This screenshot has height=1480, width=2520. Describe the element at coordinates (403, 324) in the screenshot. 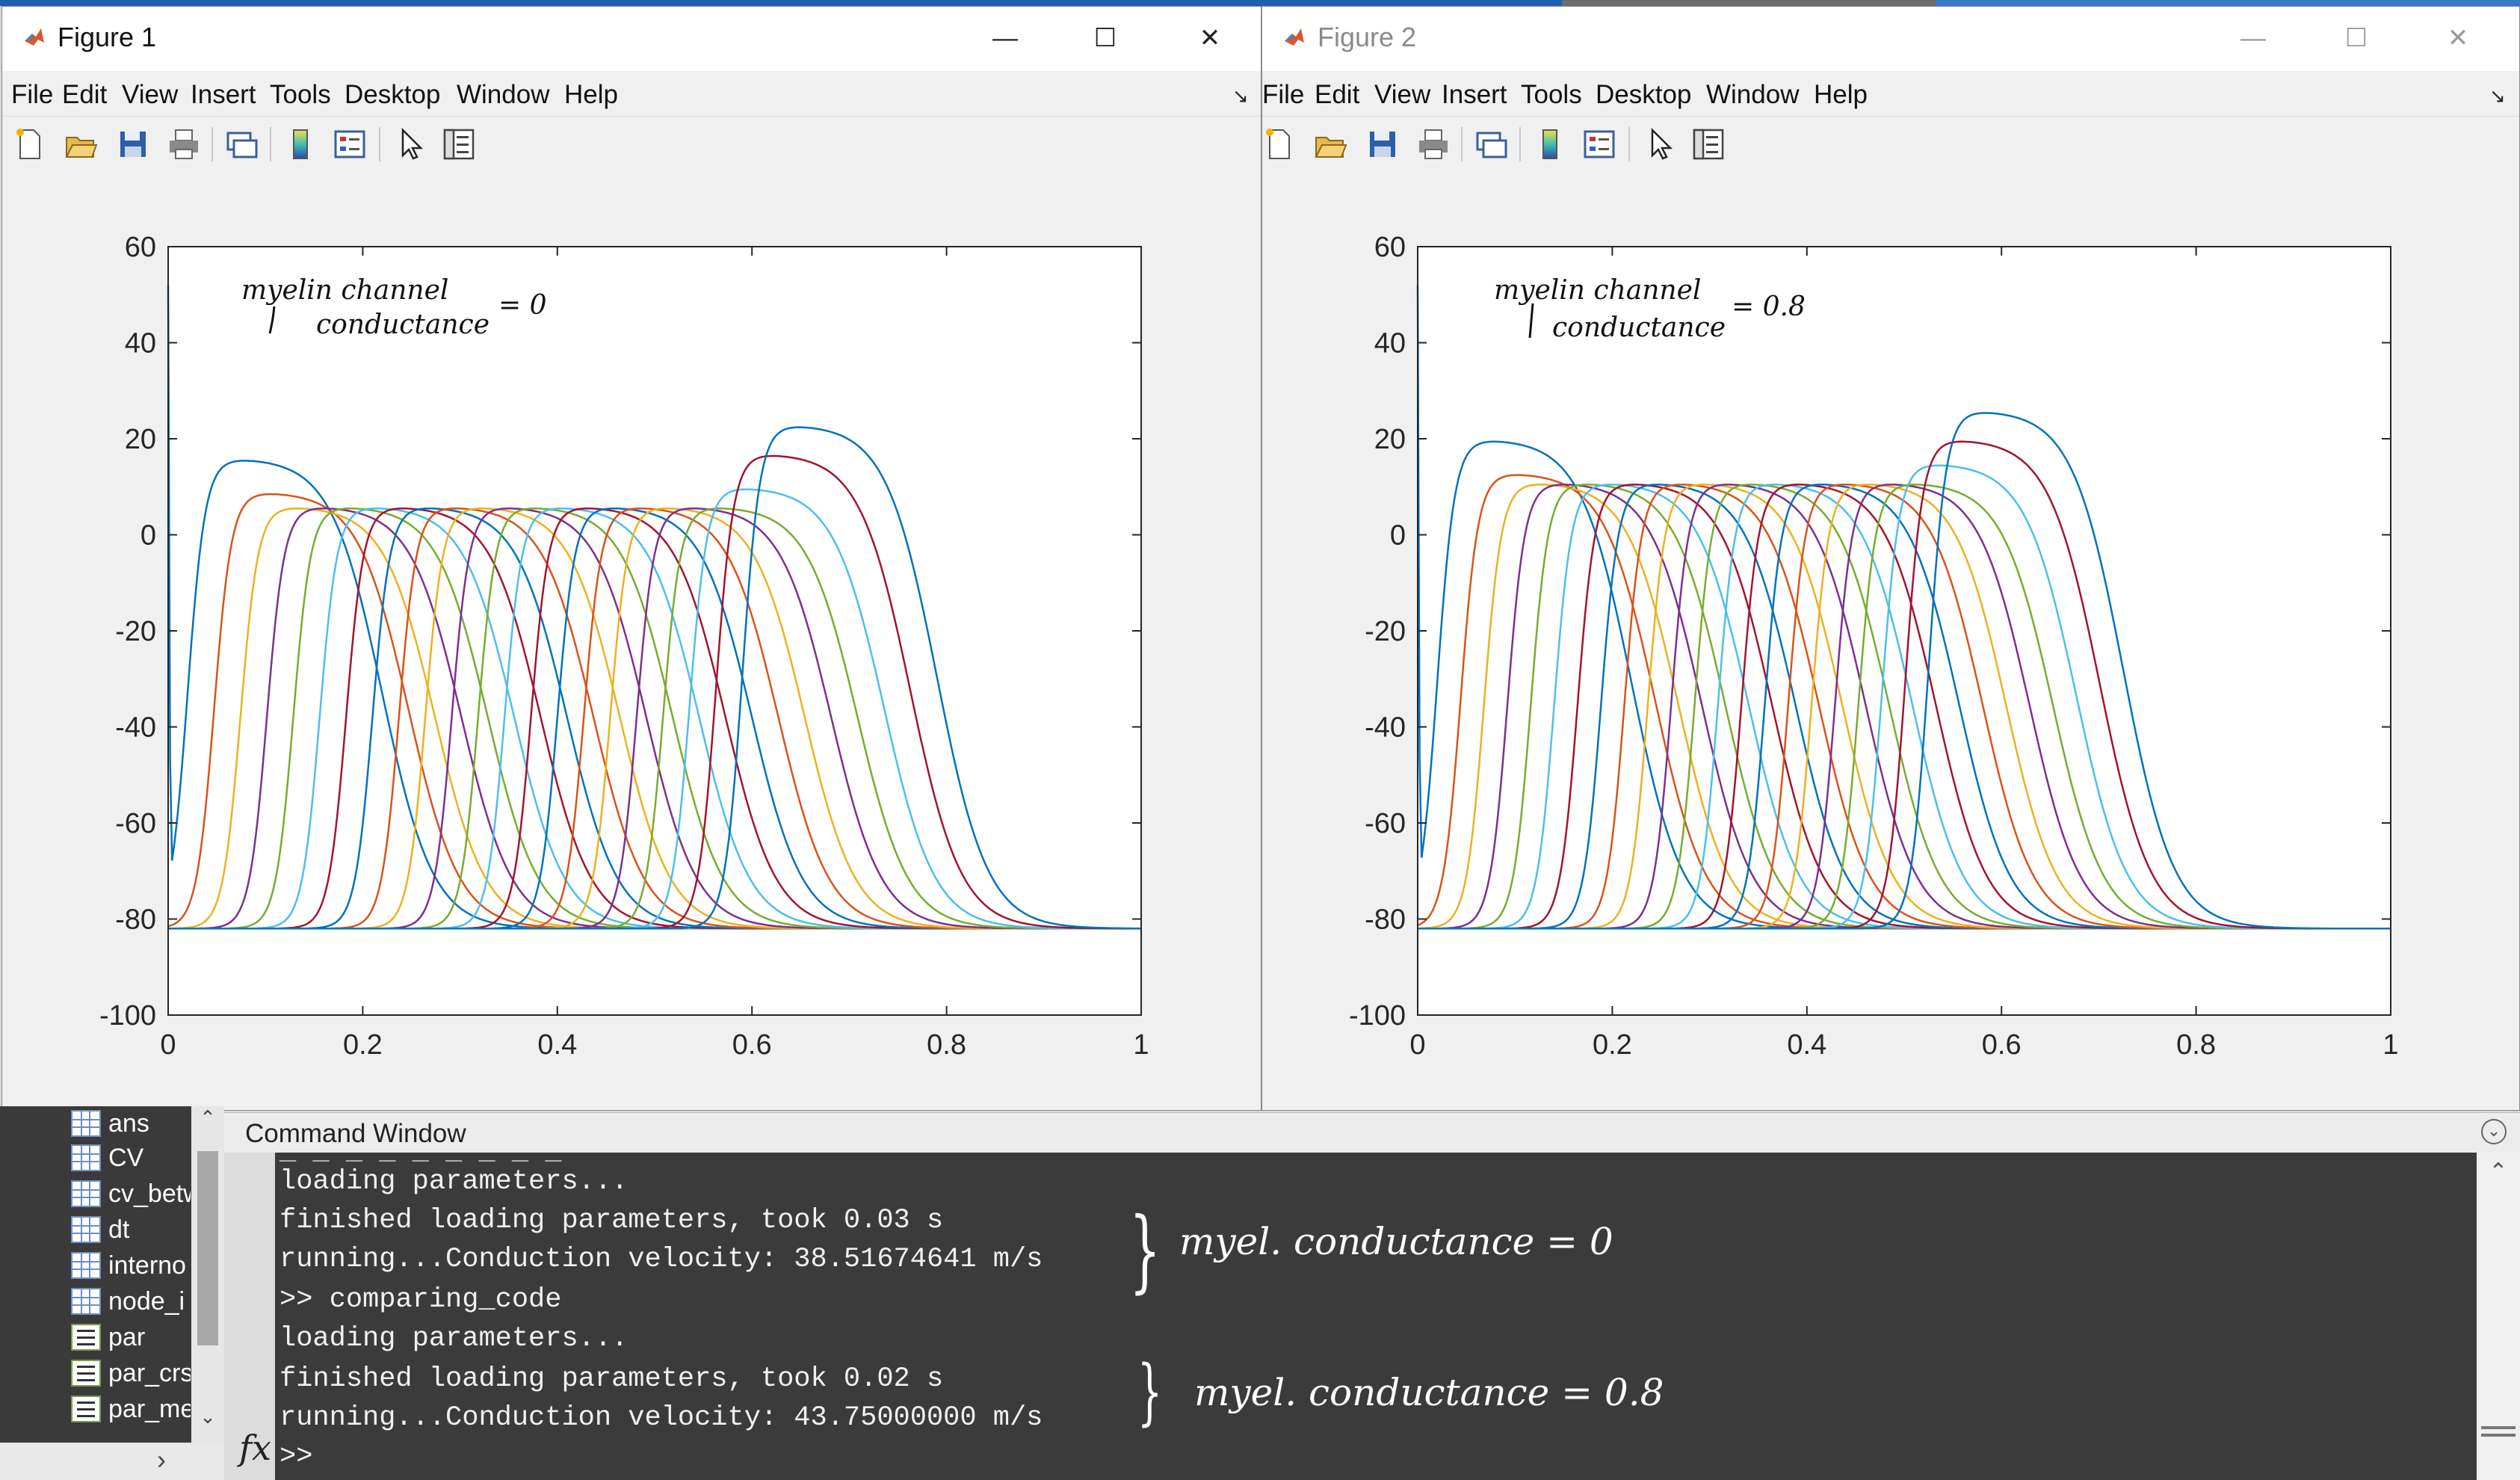

I see `annotation-line-2: conductance` at that location.